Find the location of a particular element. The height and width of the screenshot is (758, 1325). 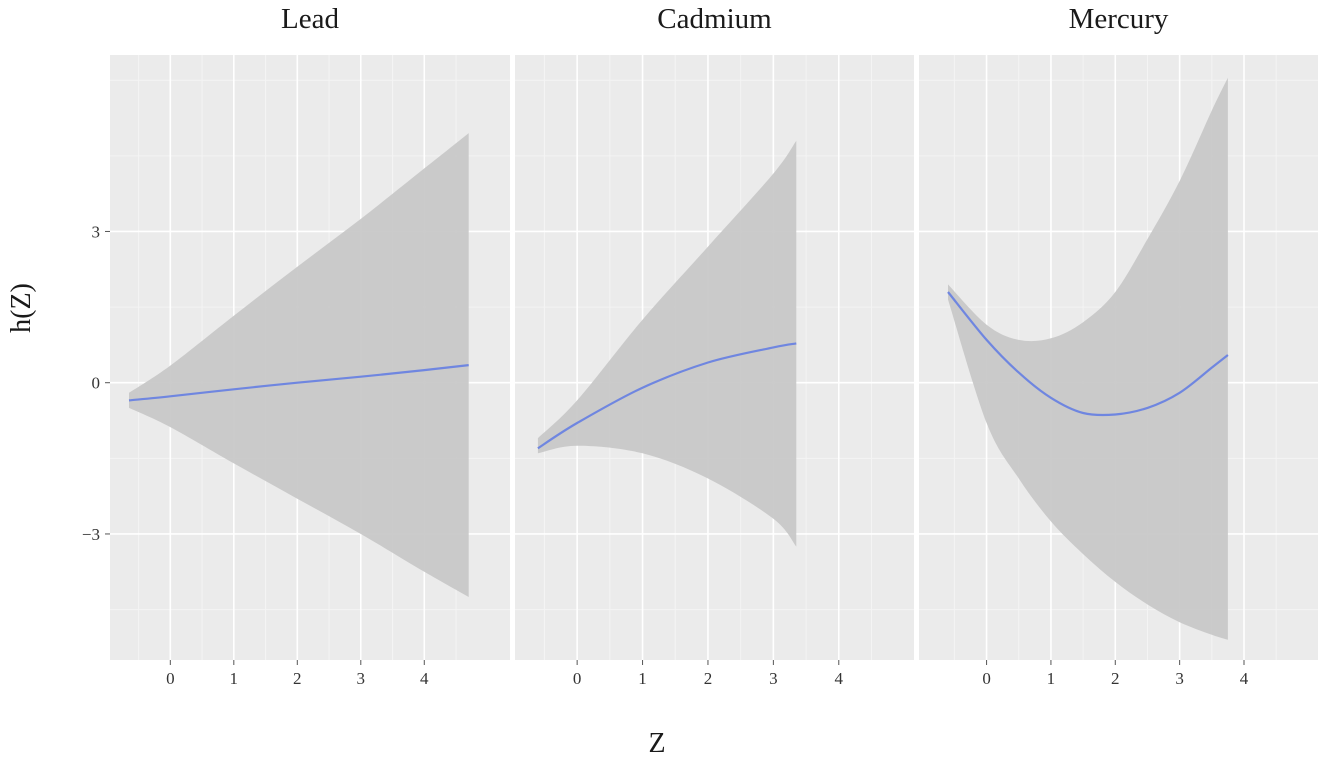

y-axis: −3 0 3 is located at coordinates (96, 383).